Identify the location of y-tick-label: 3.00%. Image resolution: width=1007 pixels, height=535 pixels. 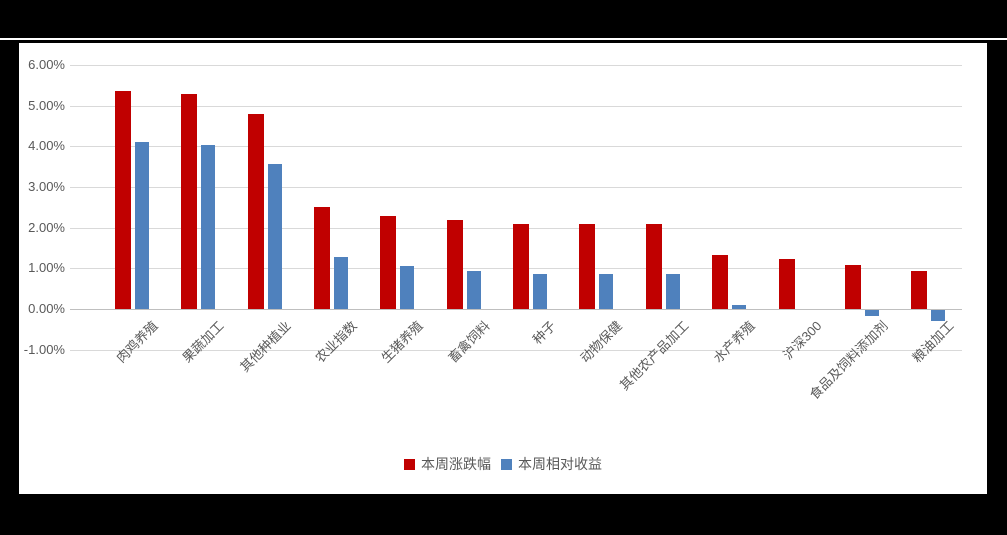
(46, 186).